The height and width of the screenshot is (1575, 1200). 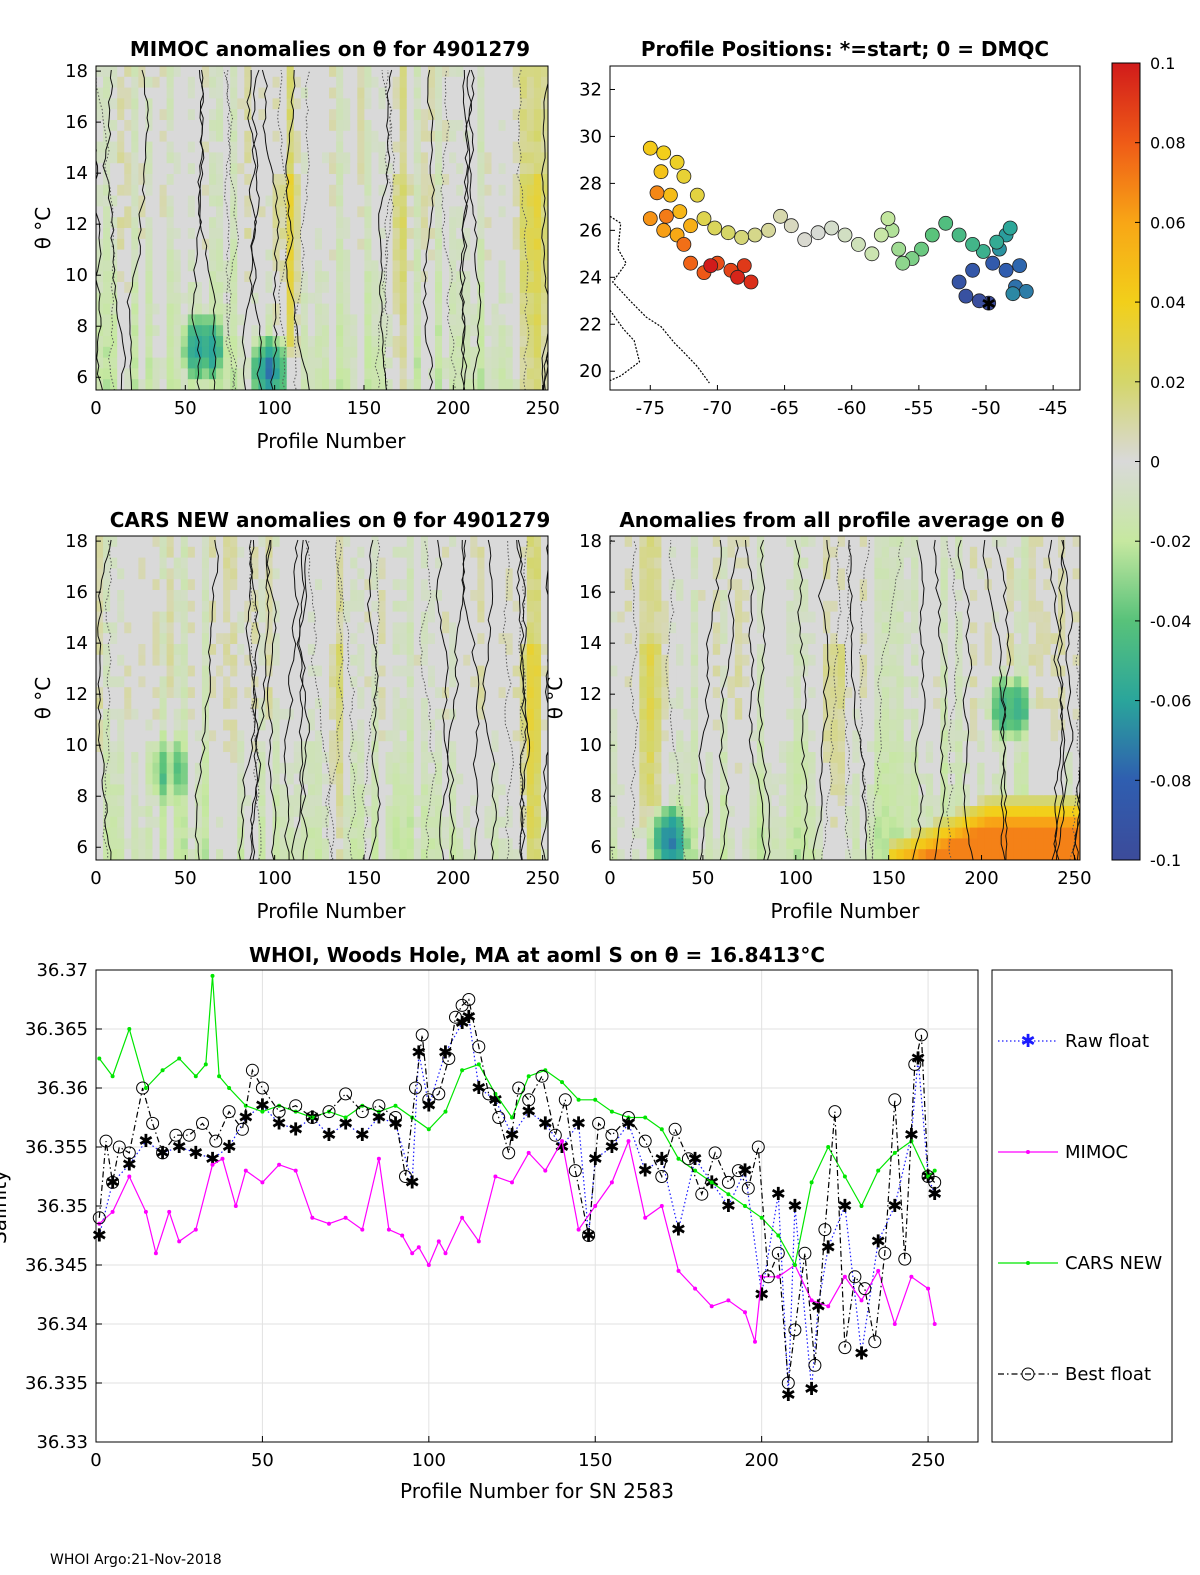 What do you see at coordinates (76, 275) in the screenshot?
I see `mimoc-ytick-label: 10` at bounding box center [76, 275].